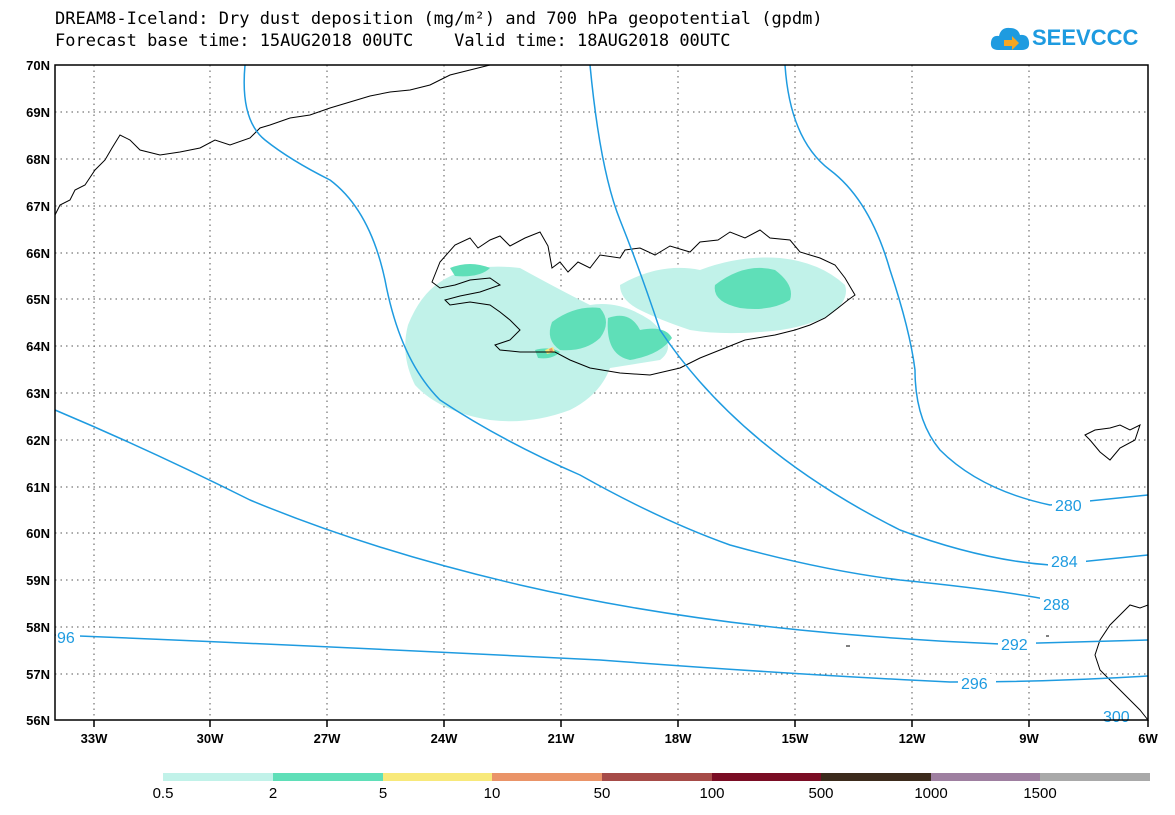 The height and width of the screenshot is (815, 1175). What do you see at coordinates (94, 738) in the screenshot?
I see `lon-label-33w: 33W` at bounding box center [94, 738].